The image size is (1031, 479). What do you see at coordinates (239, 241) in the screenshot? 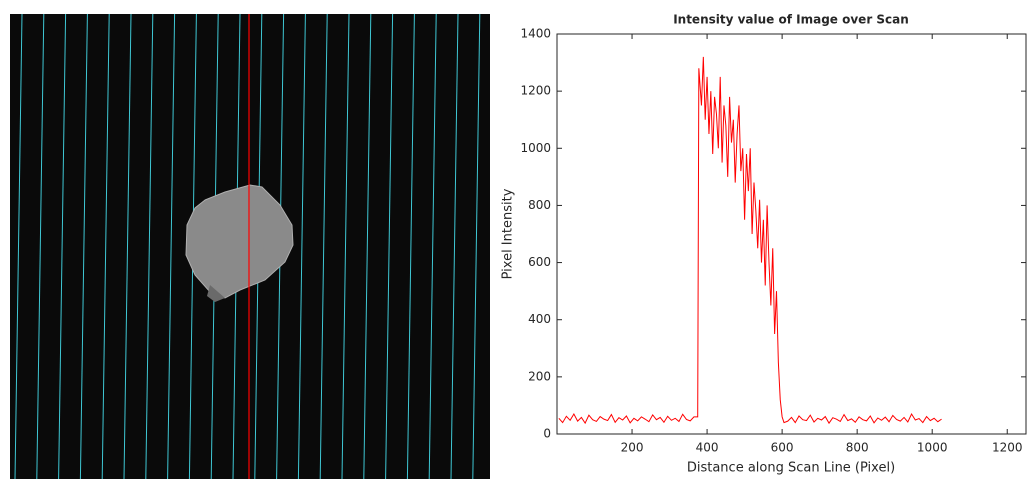
I see `asteroid` at bounding box center [239, 241].